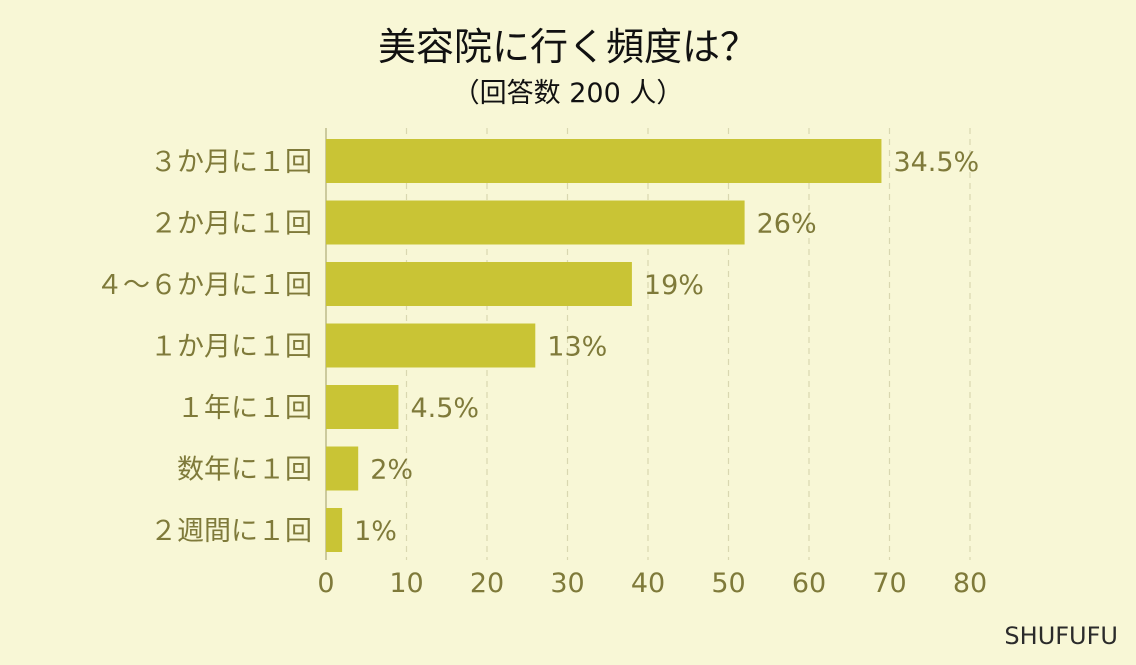 This screenshot has width=1136, height=665. Describe the element at coordinates (889, 583) in the screenshot. I see `x-tick-label: 70` at that location.